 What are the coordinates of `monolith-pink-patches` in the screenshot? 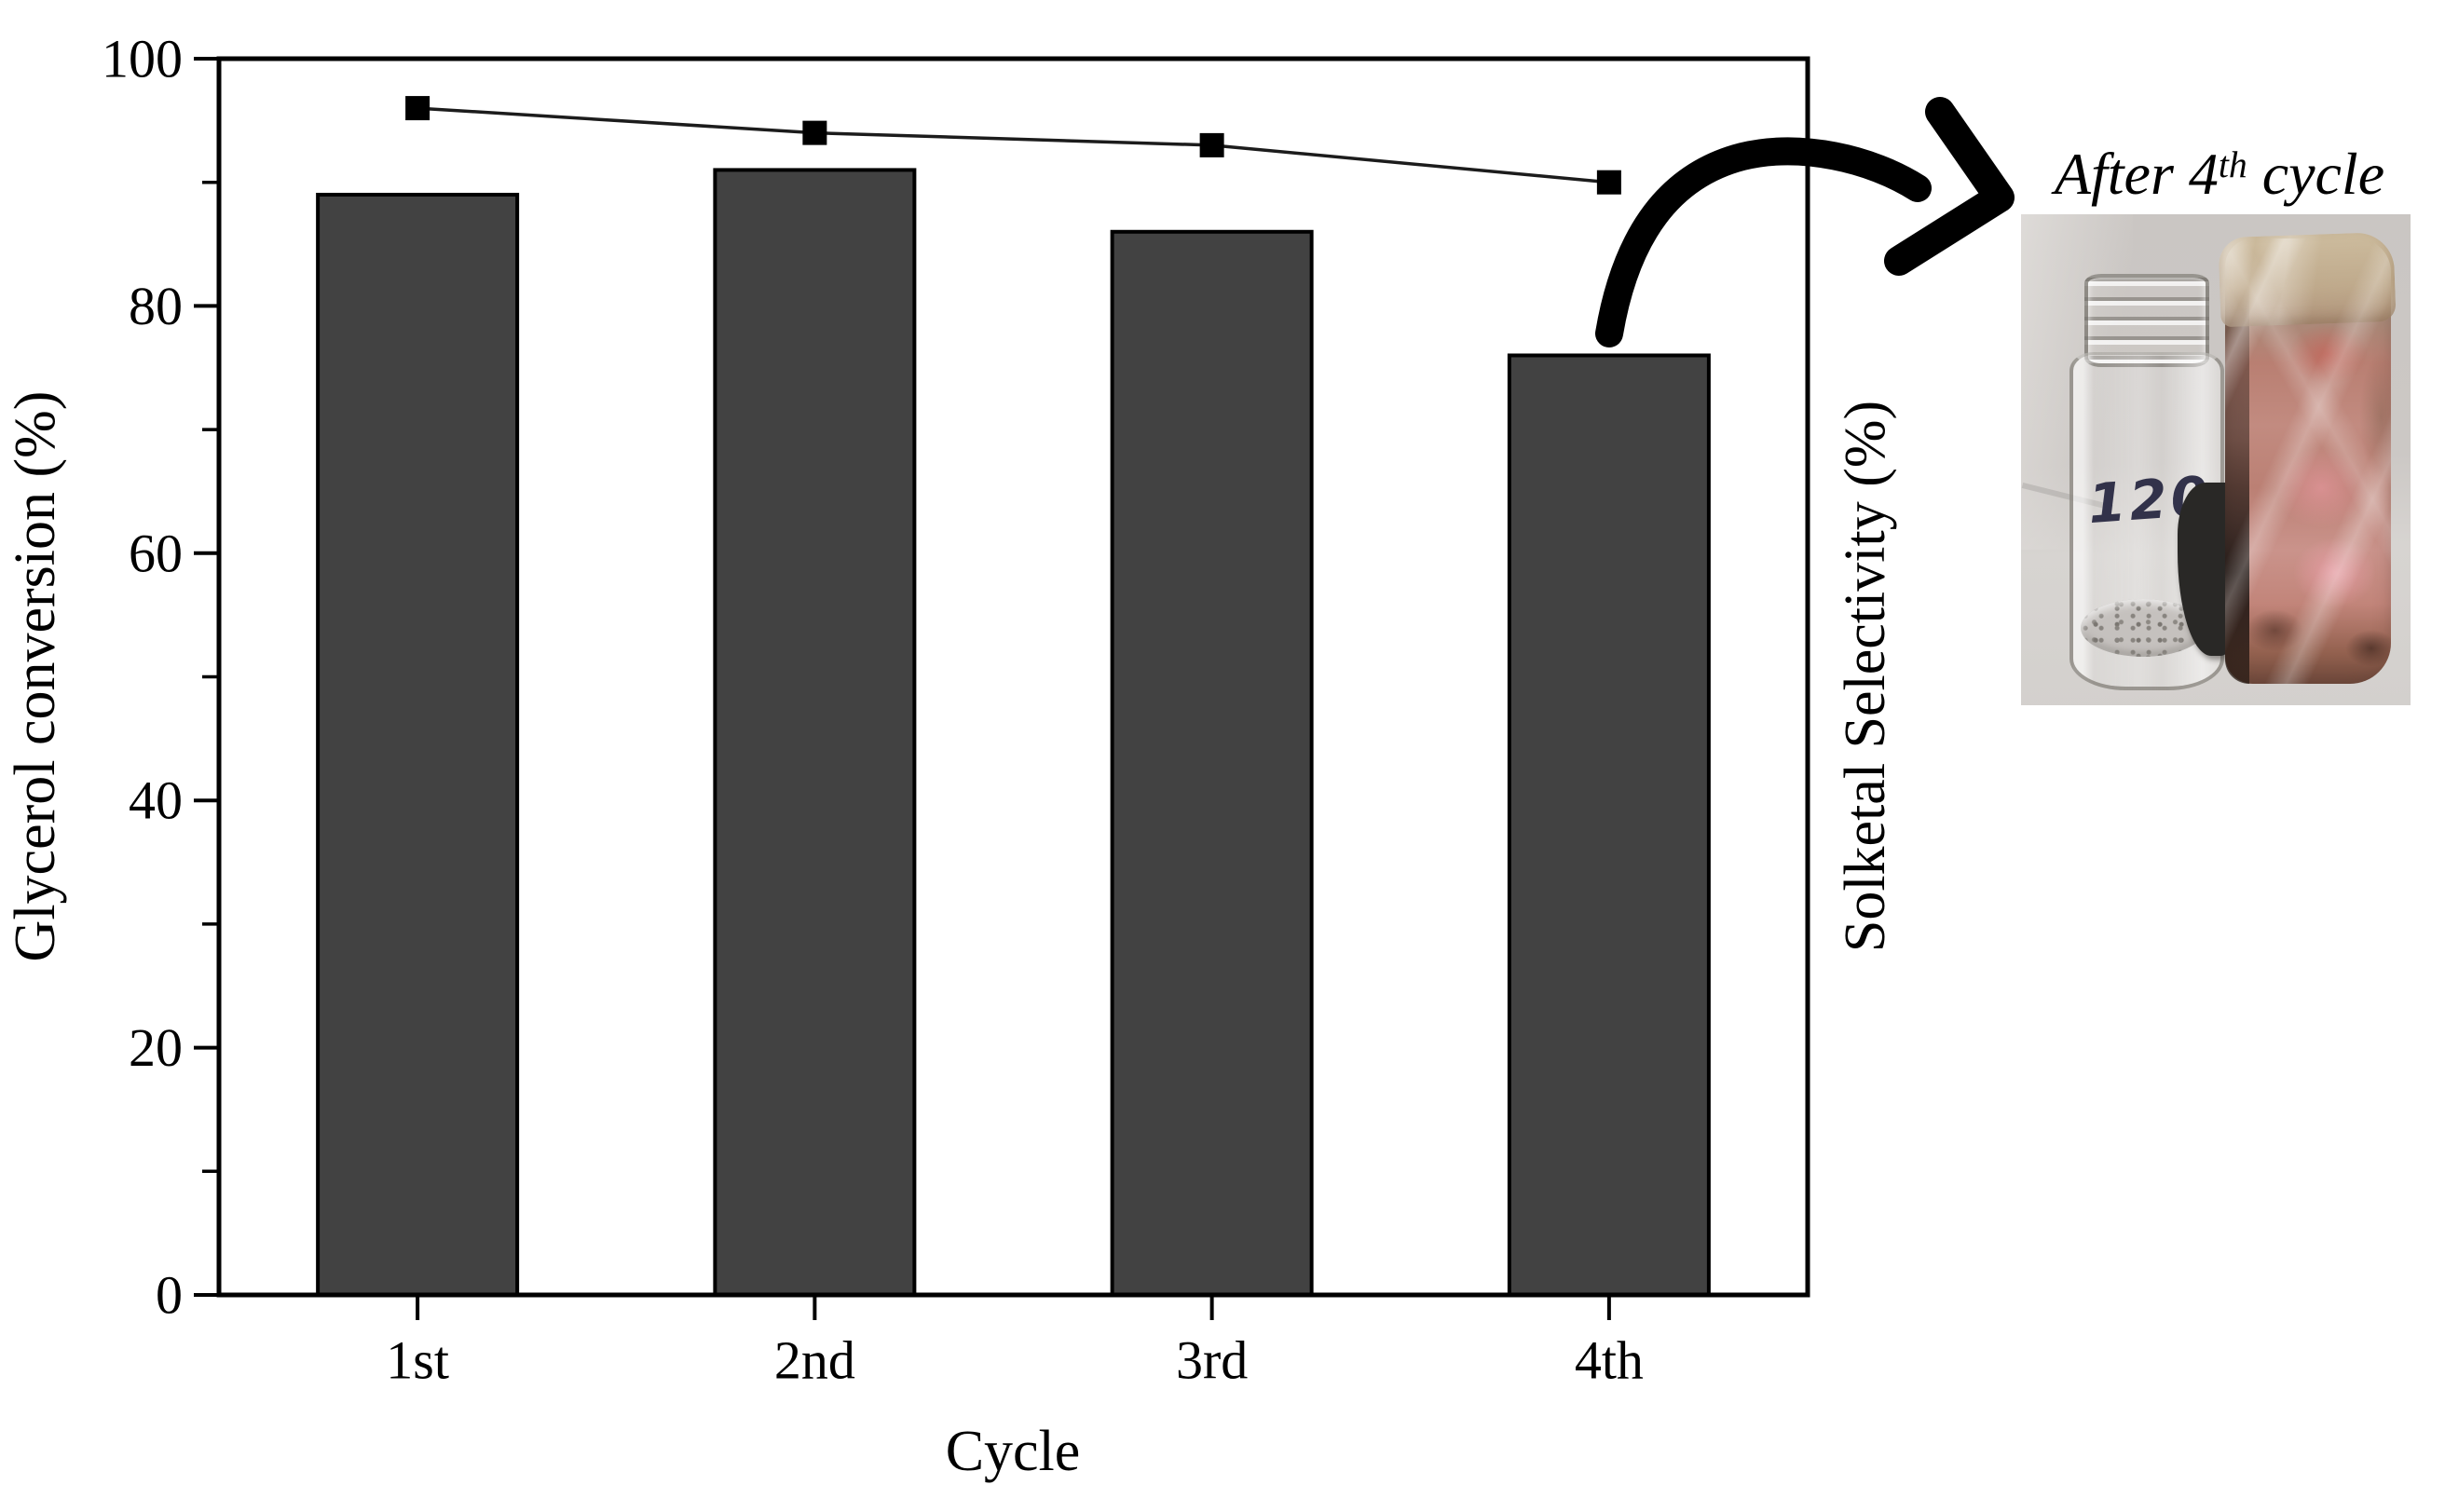 It's located at (2308, 461).